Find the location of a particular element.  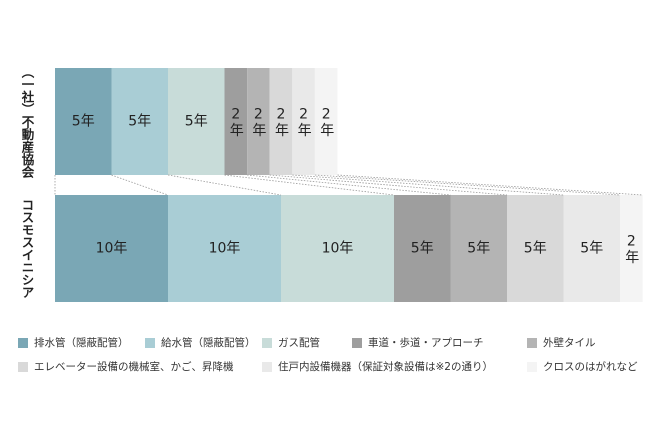

legend-label: ガス配管 is located at coordinates (299, 342).